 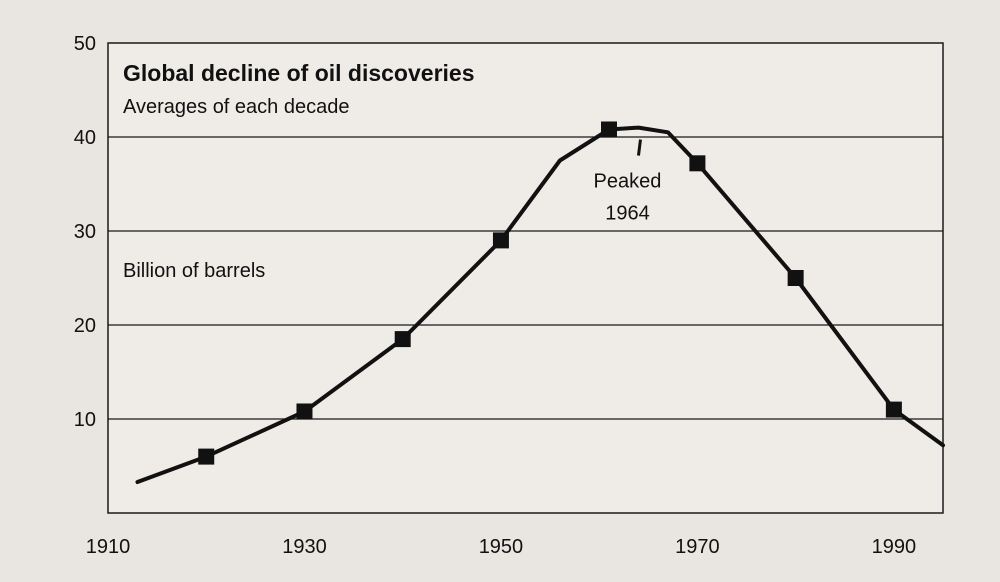 I want to click on peak-annotation: Peaked 1964, so click(x=628, y=182).